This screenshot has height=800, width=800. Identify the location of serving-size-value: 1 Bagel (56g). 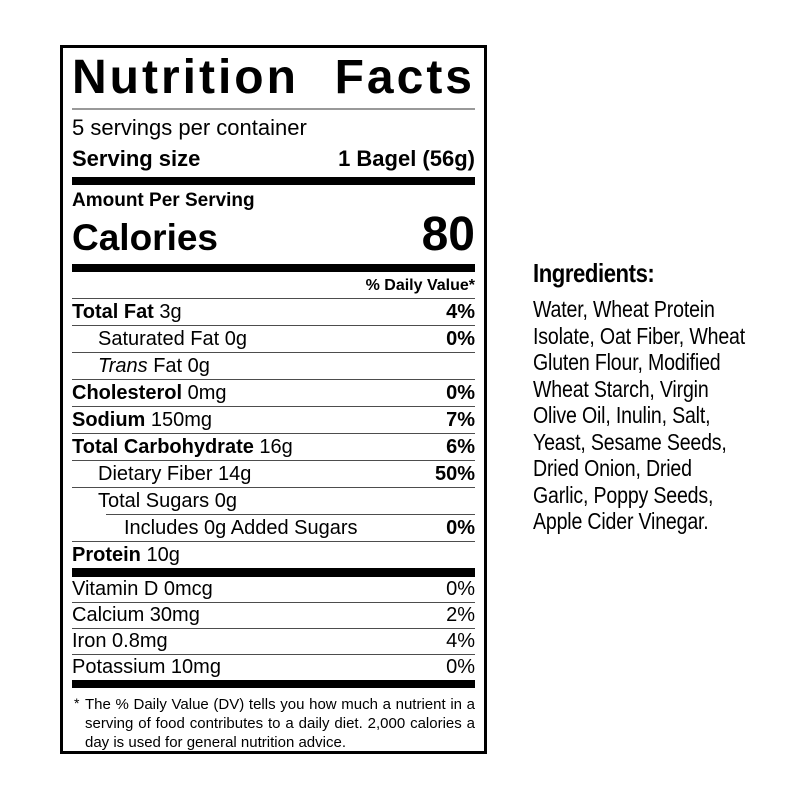
(406, 158).